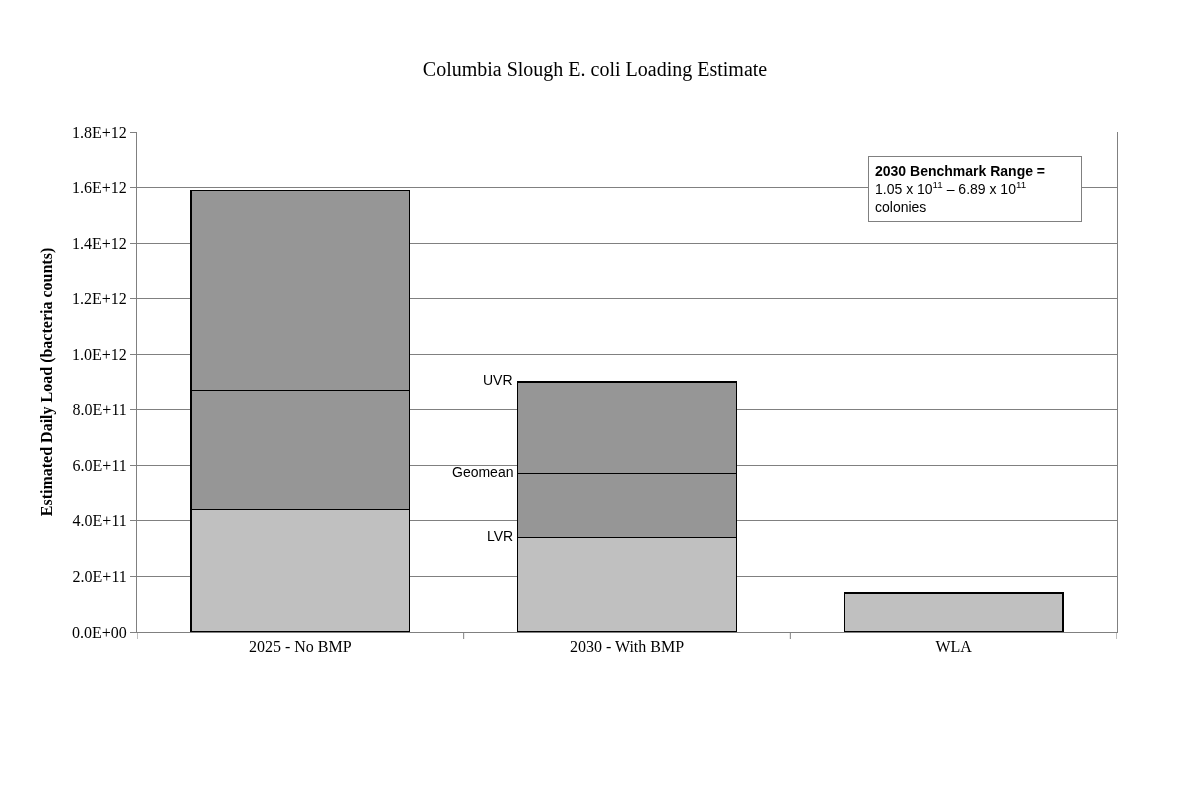  What do you see at coordinates (300, 647) in the screenshot?
I see `x-tick-label: 2025 - No BMP` at bounding box center [300, 647].